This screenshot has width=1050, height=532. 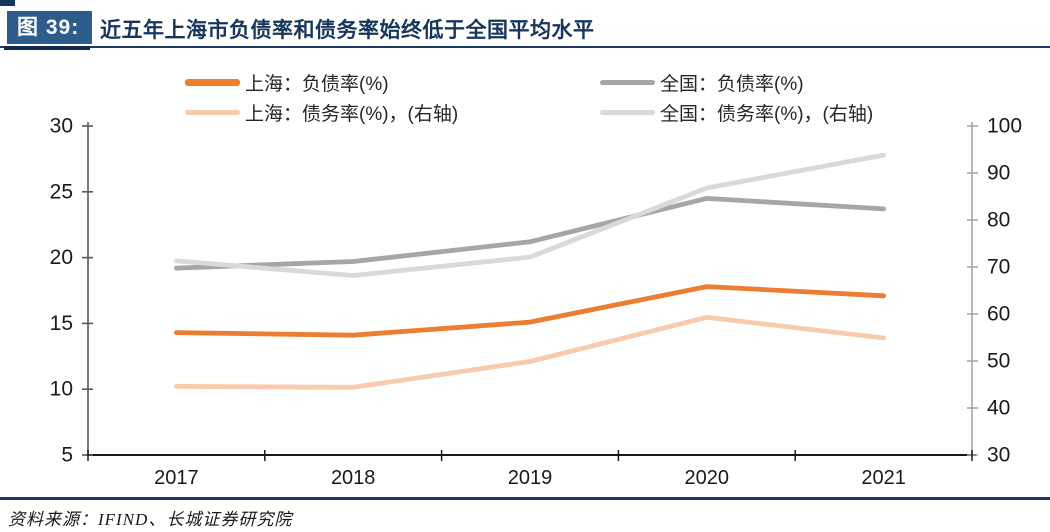 I want to click on right-axis-tick-label: 90, so click(x=998, y=173).